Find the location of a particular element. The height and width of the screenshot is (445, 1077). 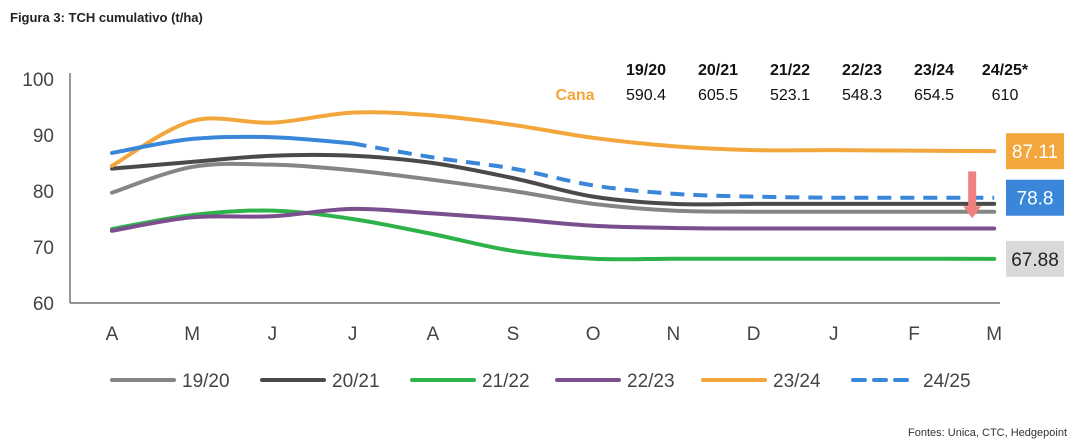

end-label-value: 67.88 is located at coordinates (1035, 260).